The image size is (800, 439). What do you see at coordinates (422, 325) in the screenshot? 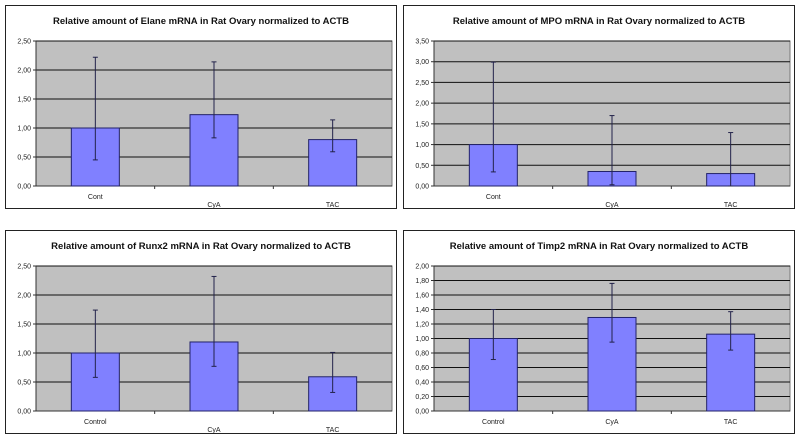
I see `y-tick-label: 1,20` at bounding box center [422, 325].